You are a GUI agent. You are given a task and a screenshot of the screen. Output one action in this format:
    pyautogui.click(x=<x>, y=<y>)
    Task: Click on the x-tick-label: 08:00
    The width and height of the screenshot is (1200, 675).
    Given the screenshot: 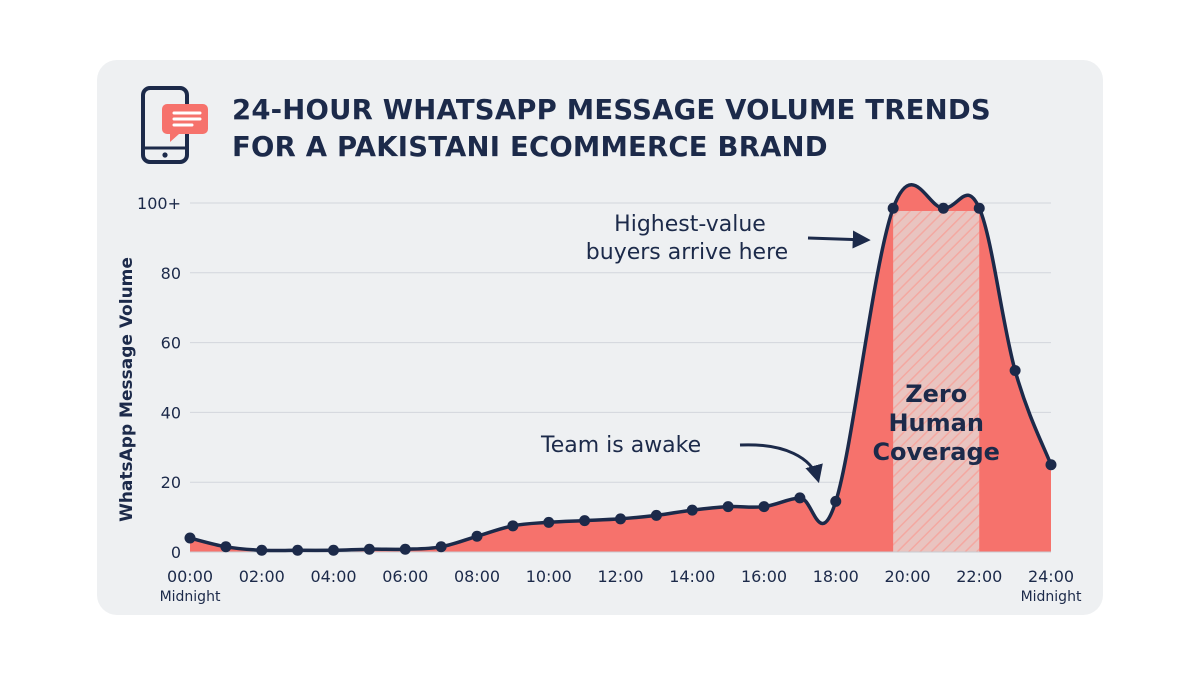 What is the action you would take?
    pyautogui.click(x=477, y=576)
    